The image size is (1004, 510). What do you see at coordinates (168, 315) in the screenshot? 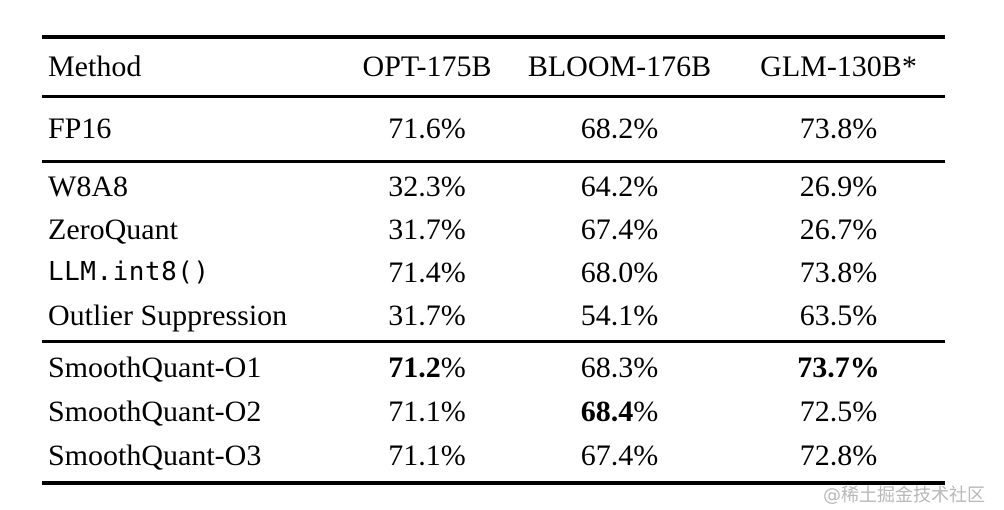
I see `method-cell: Outlier Suppression` at bounding box center [168, 315].